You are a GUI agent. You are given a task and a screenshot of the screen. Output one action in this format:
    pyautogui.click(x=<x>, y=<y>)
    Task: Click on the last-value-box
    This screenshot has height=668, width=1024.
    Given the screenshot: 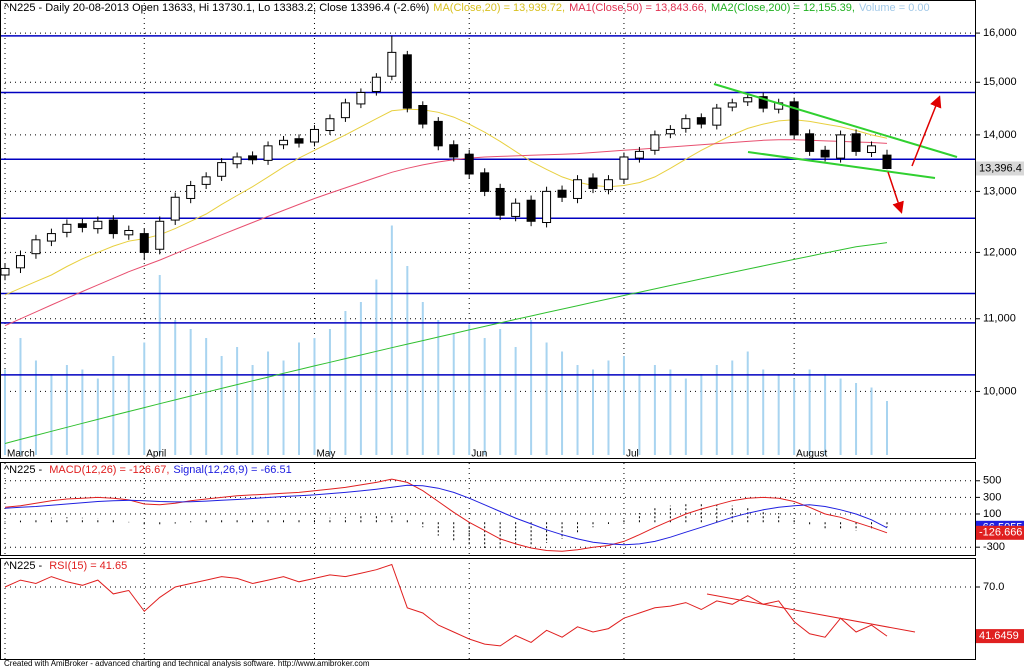 What is the action you would take?
    pyautogui.click(x=1000, y=168)
    